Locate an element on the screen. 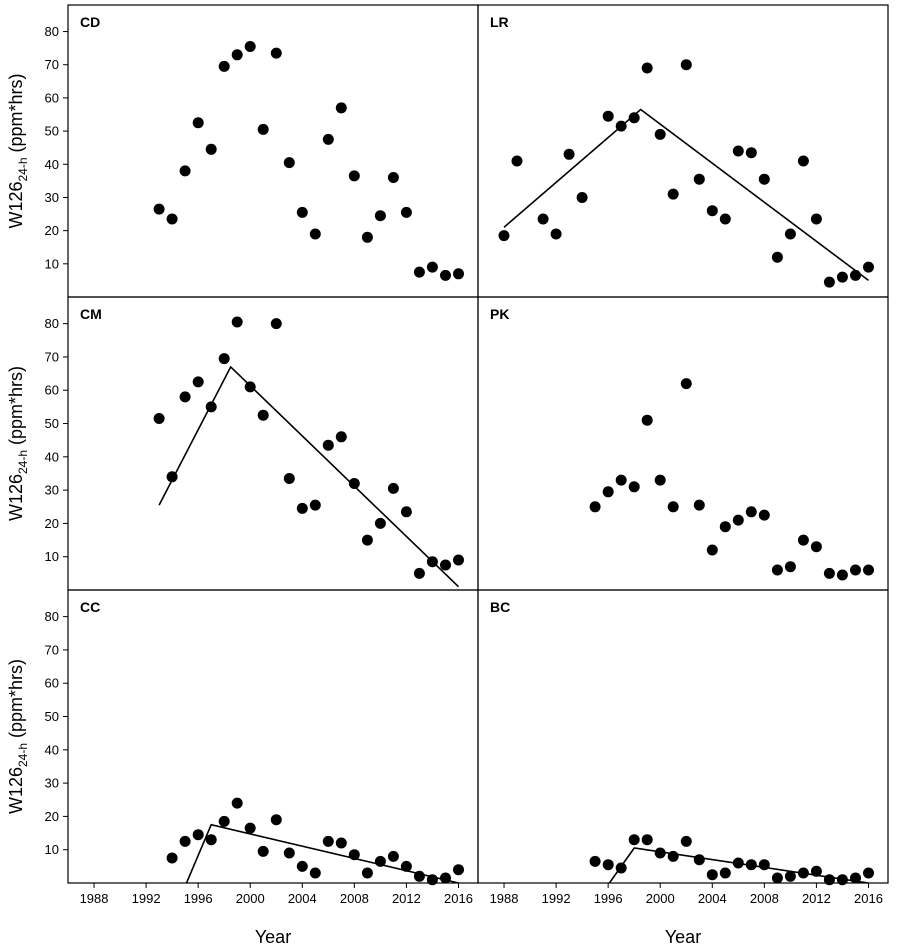 Image resolution: width=900 pixels, height=950 pixels. y-tick-label: 30 is located at coordinates (52, 197).